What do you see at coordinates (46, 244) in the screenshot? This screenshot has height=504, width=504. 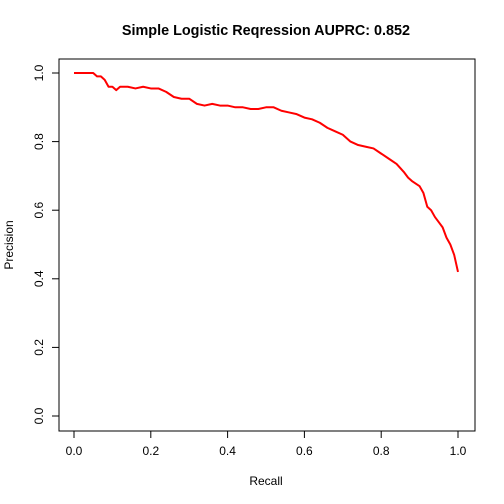 I see `y-axis: 0.0 0.2 0.4 0.6 0.8 1.0` at bounding box center [46, 244].